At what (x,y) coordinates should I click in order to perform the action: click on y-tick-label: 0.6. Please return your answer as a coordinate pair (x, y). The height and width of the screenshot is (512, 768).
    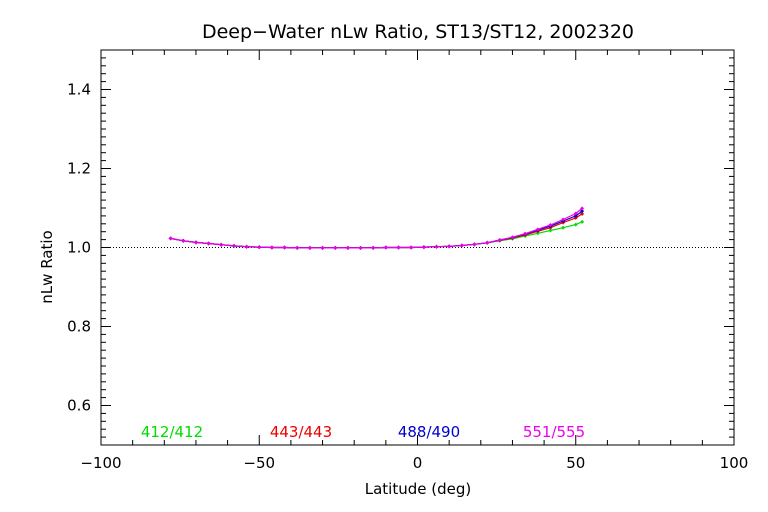
    Looking at the image, I should click on (79, 406).